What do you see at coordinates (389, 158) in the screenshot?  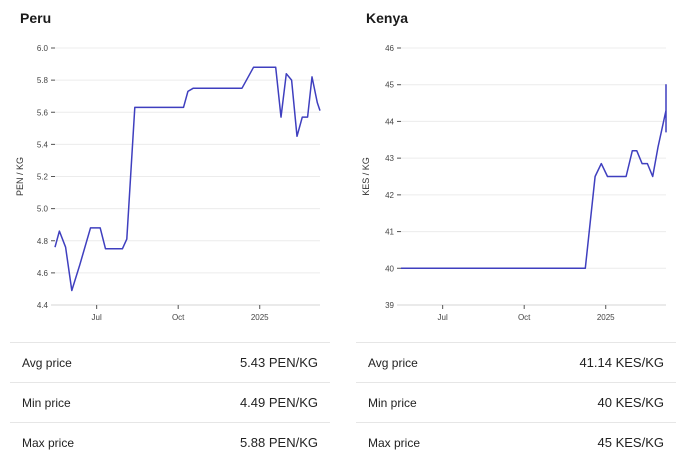 I see `y-tick-label: 43` at bounding box center [389, 158].